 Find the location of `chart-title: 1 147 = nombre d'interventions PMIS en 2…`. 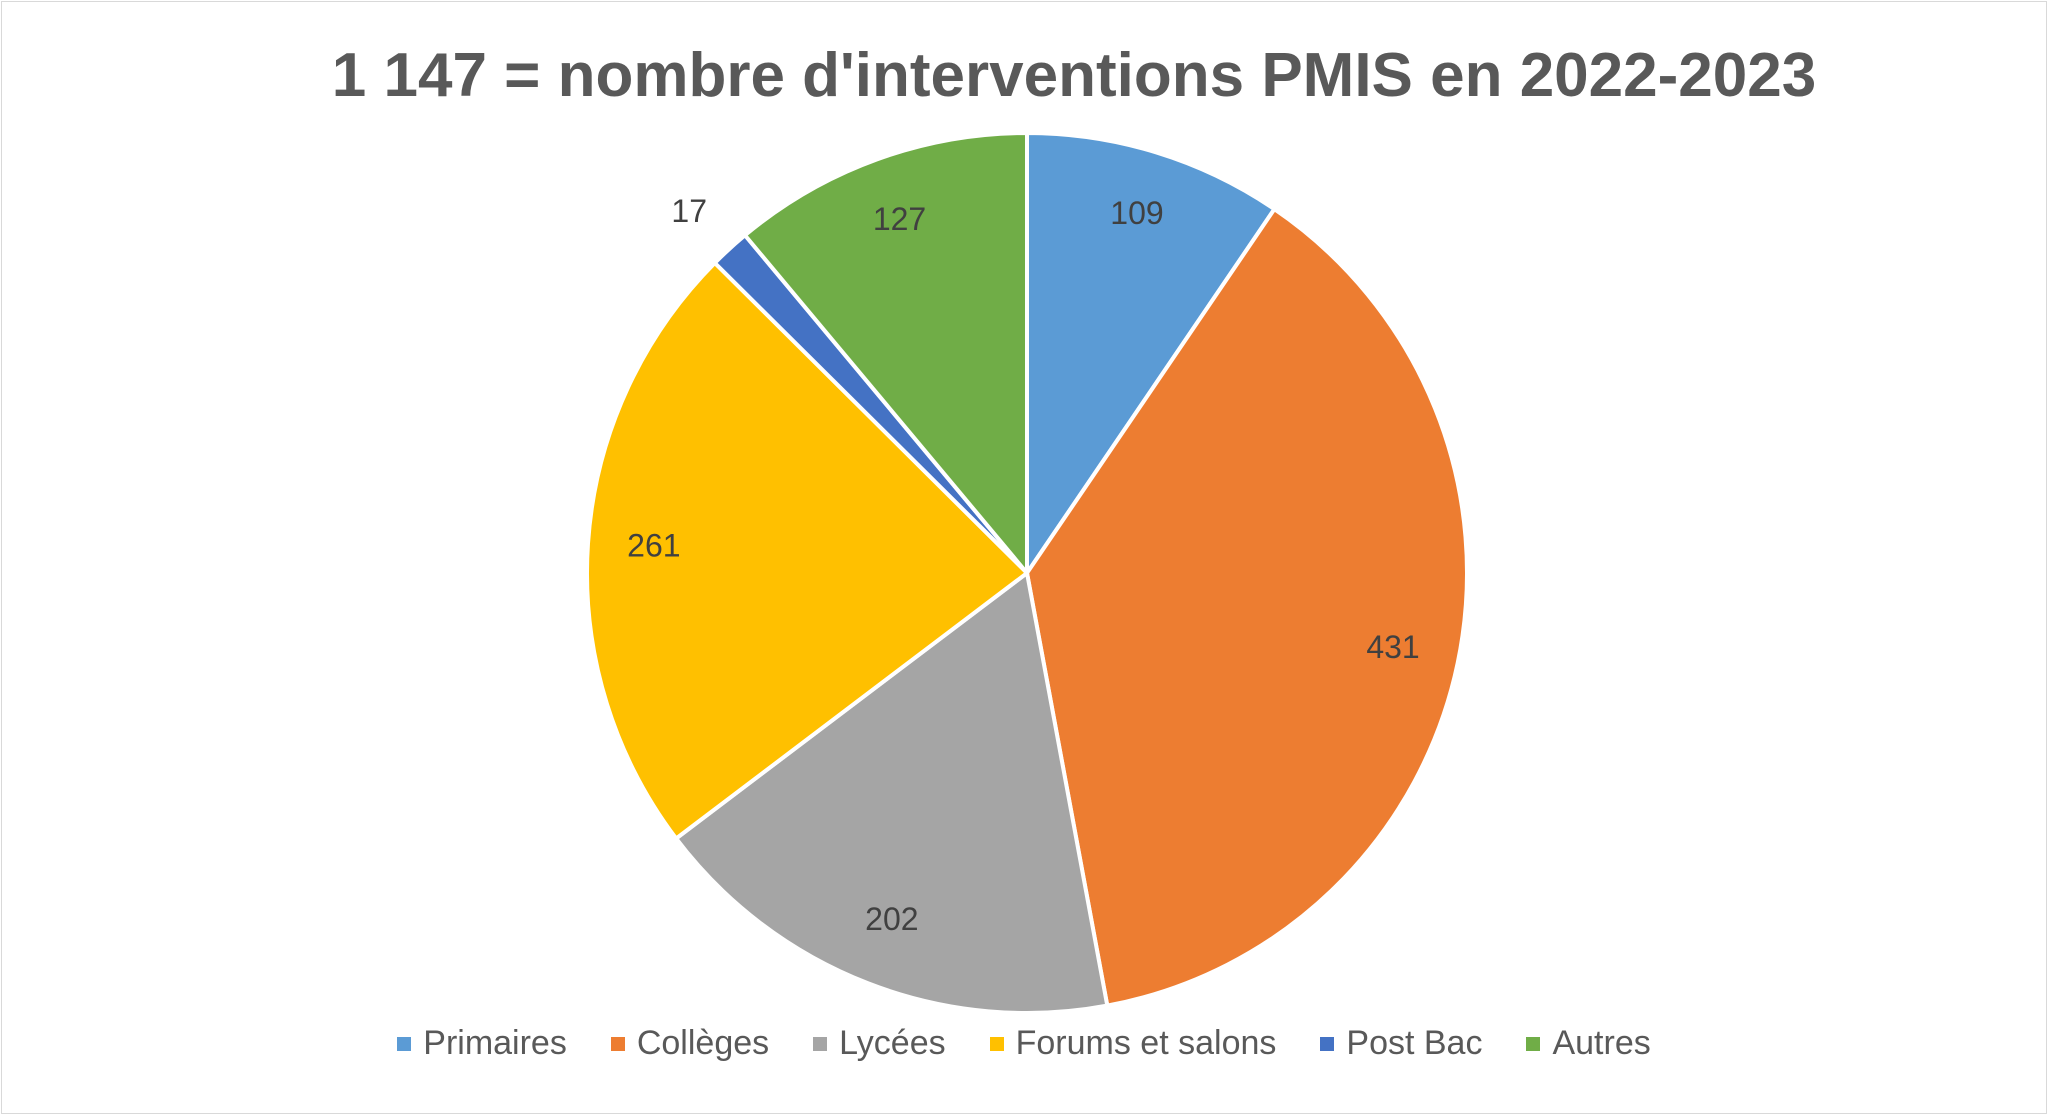

chart-title: 1 147 = nombre d'interventions PMIS en 2… is located at coordinates (1074, 75).